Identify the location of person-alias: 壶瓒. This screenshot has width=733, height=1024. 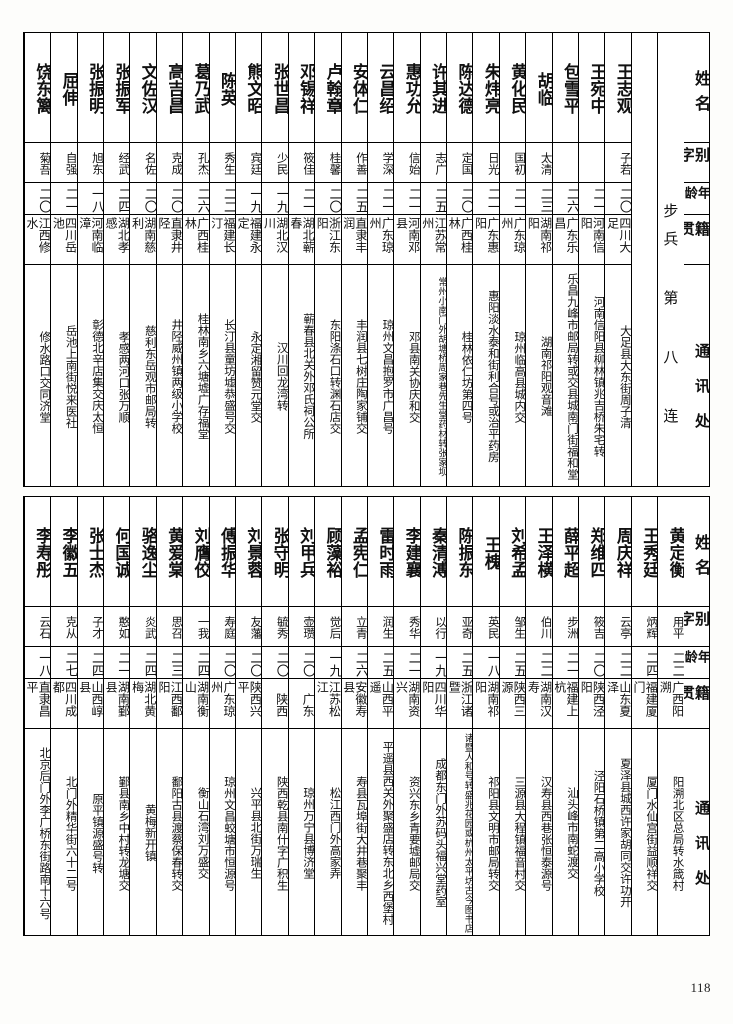
(301, 627).